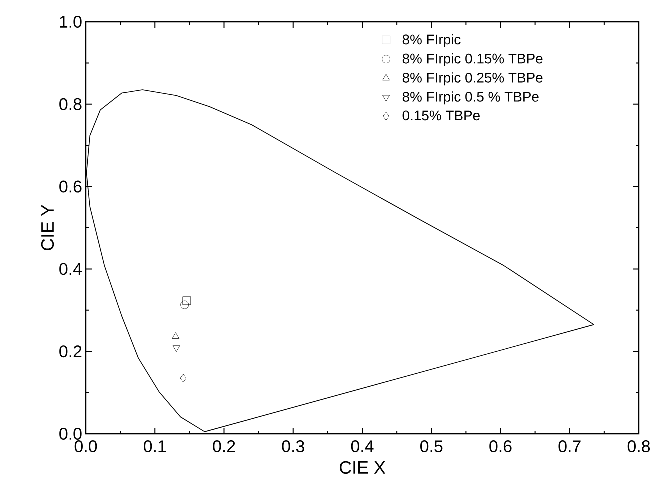 This screenshot has width=659, height=498. What do you see at coordinates (71, 22) in the screenshot?
I see `y-tick-label: 1.0` at bounding box center [71, 22].